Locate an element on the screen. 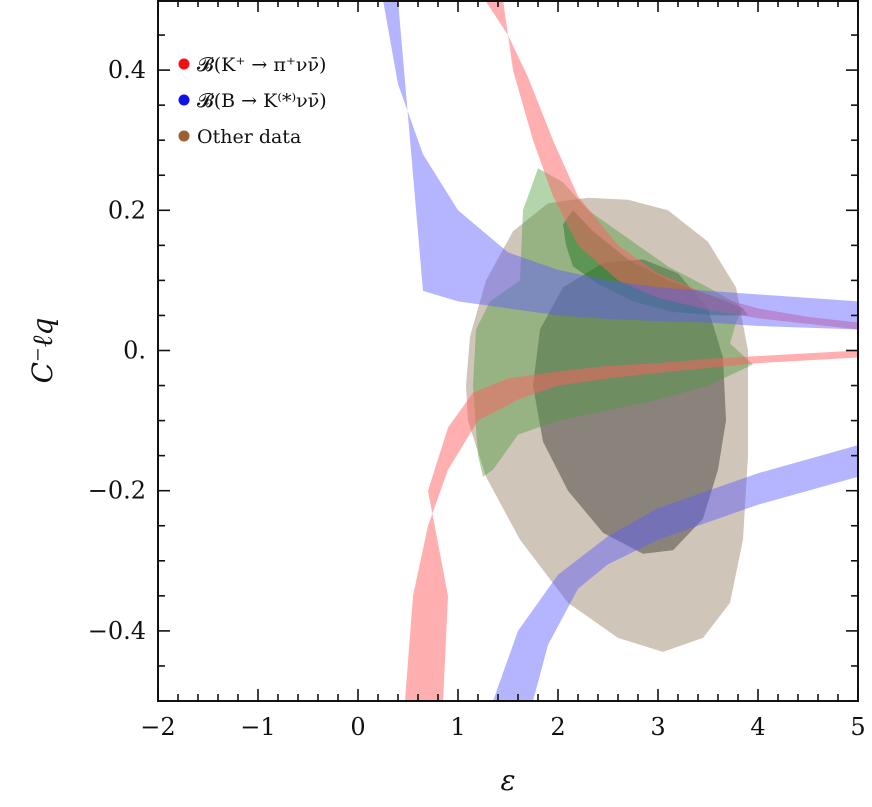  x-tick-label: 1 is located at coordinates (457, 727).